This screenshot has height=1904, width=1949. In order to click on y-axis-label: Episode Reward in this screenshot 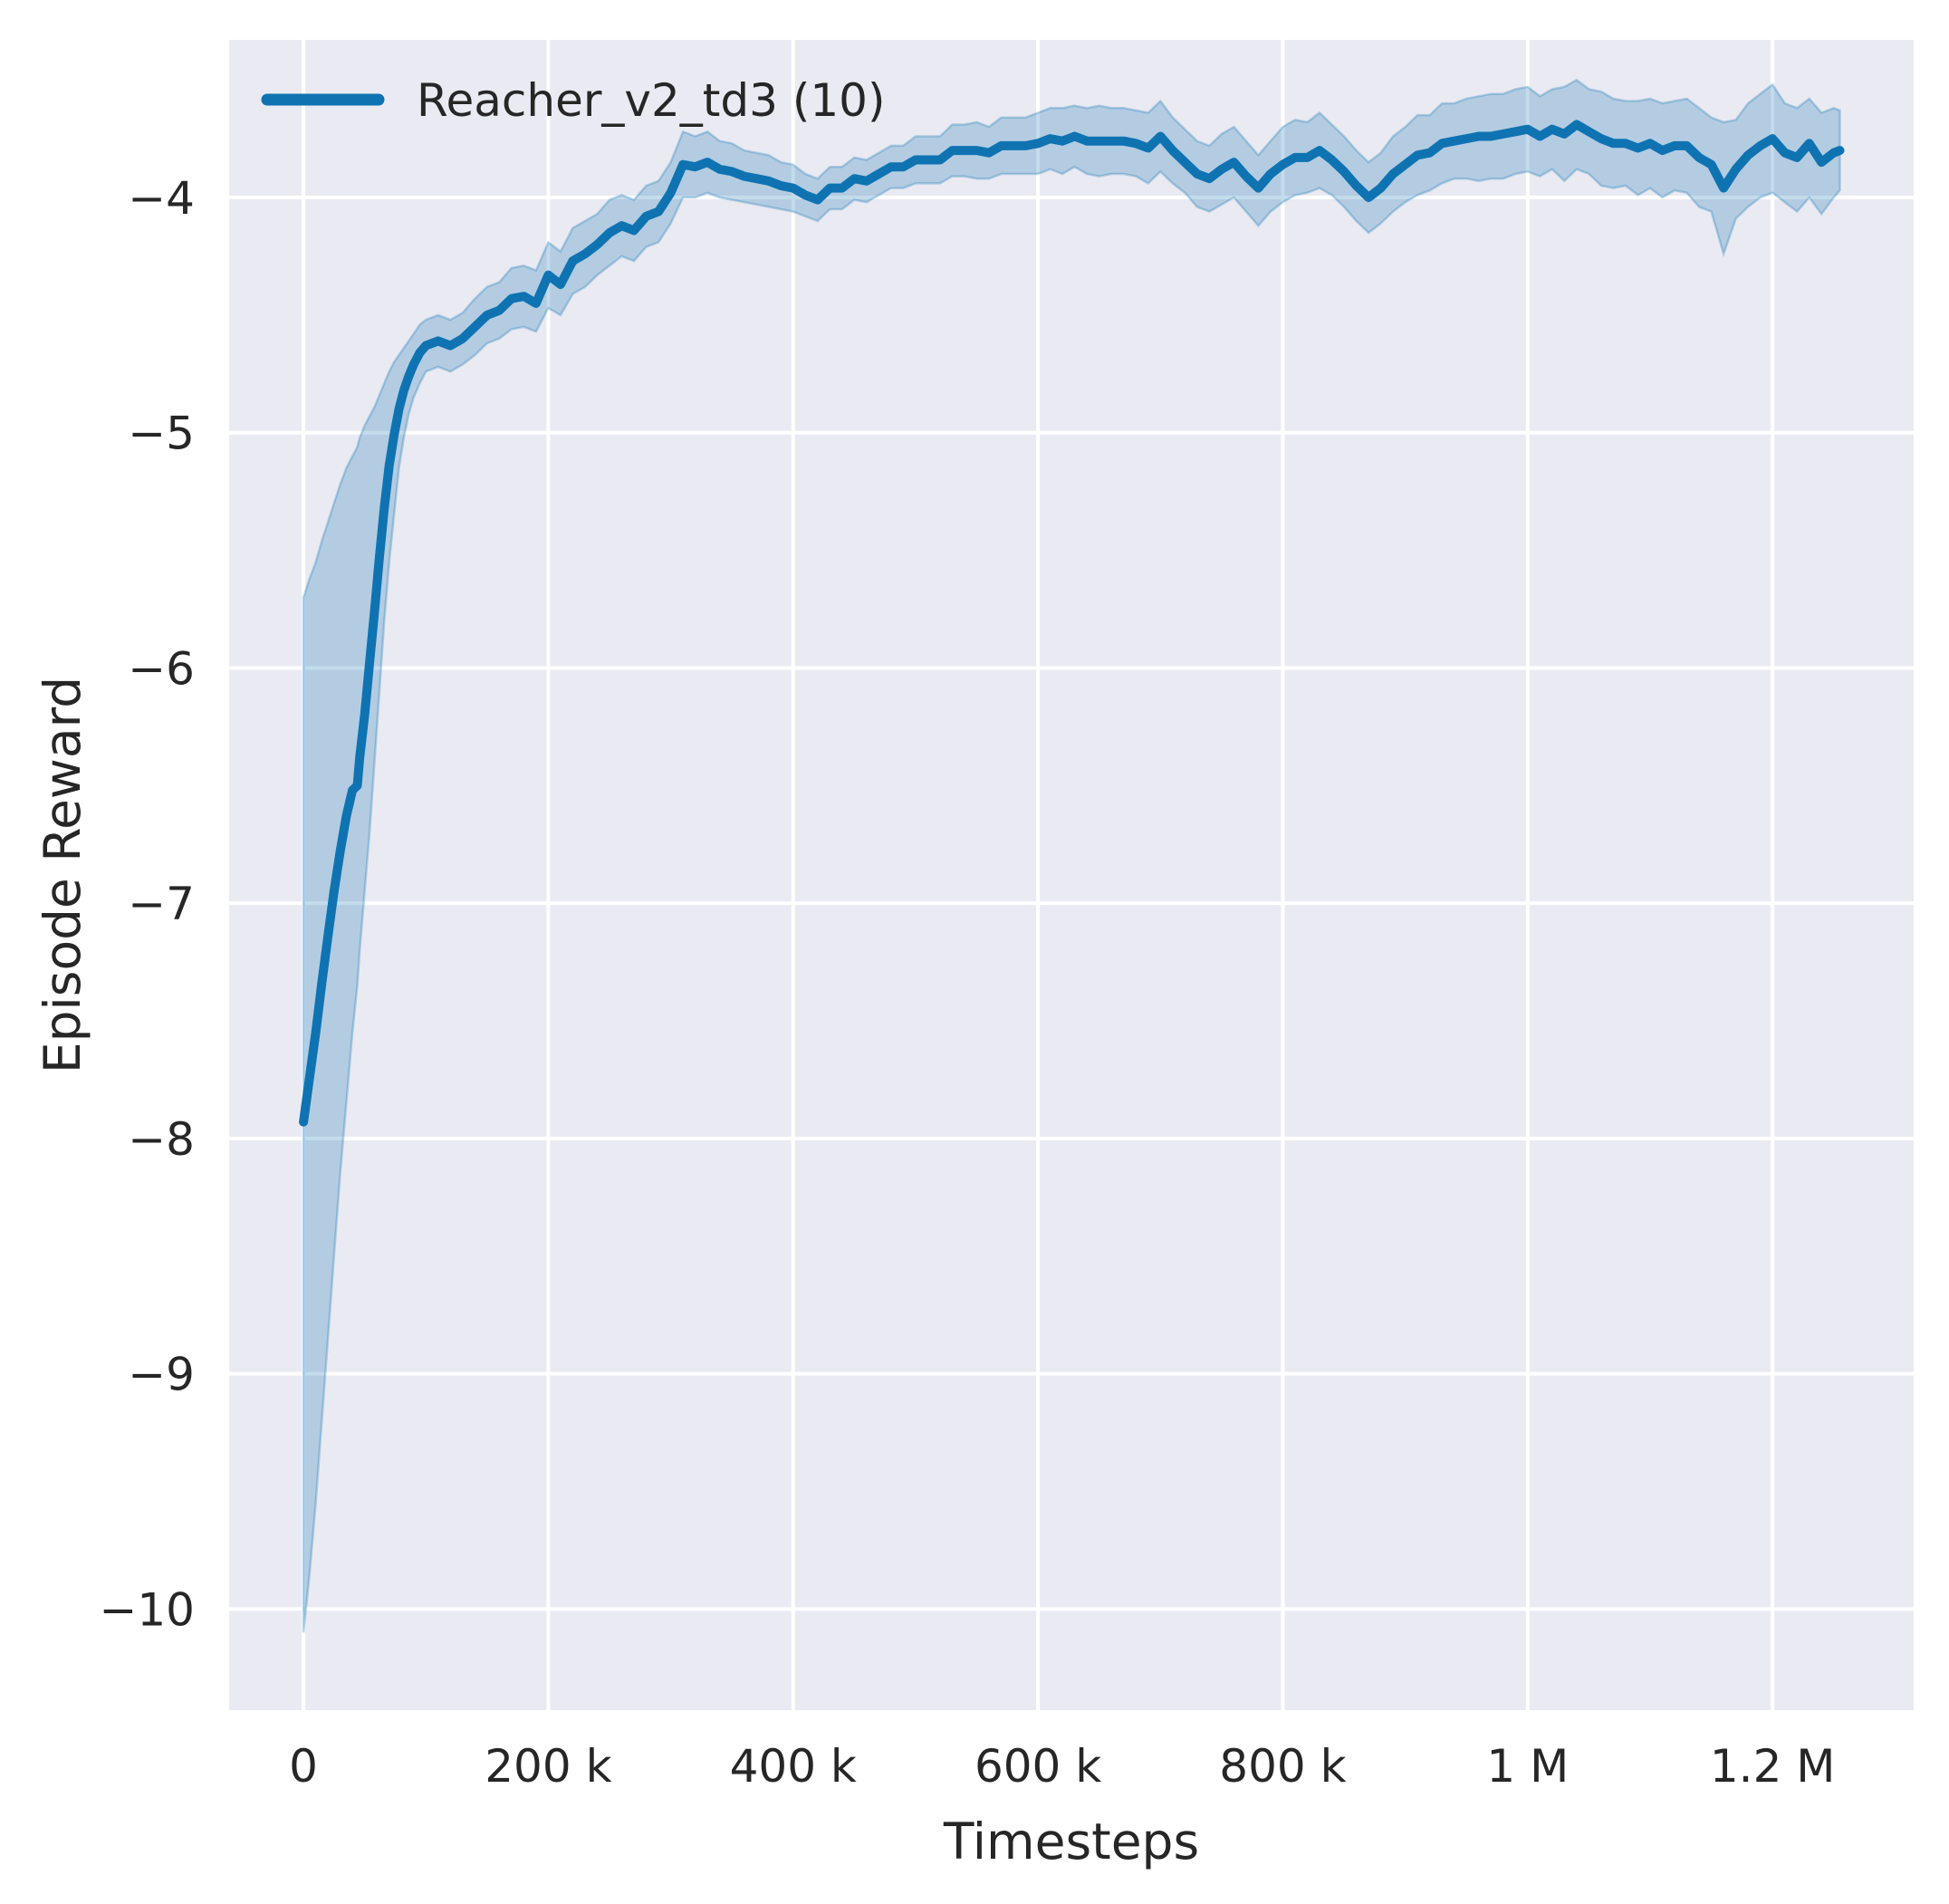, I will do `click(62, 875)`.